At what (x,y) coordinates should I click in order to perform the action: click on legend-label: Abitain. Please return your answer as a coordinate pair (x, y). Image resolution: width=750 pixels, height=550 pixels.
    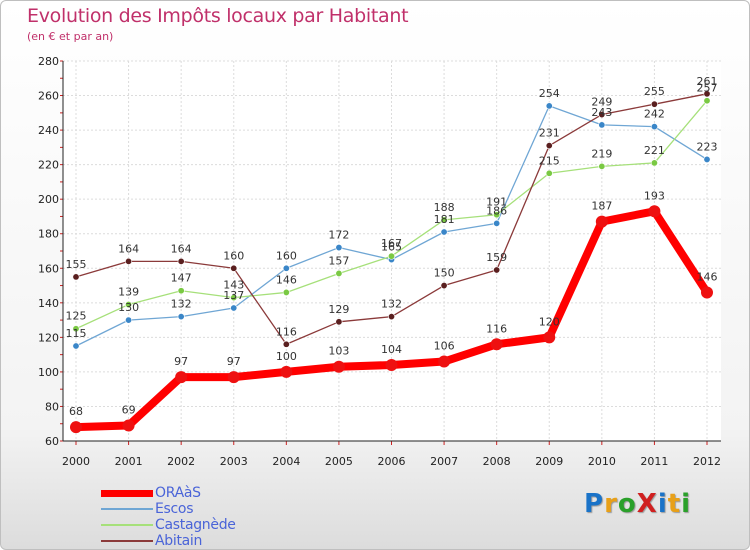
    Looking at the image, I should click on (179, 541).